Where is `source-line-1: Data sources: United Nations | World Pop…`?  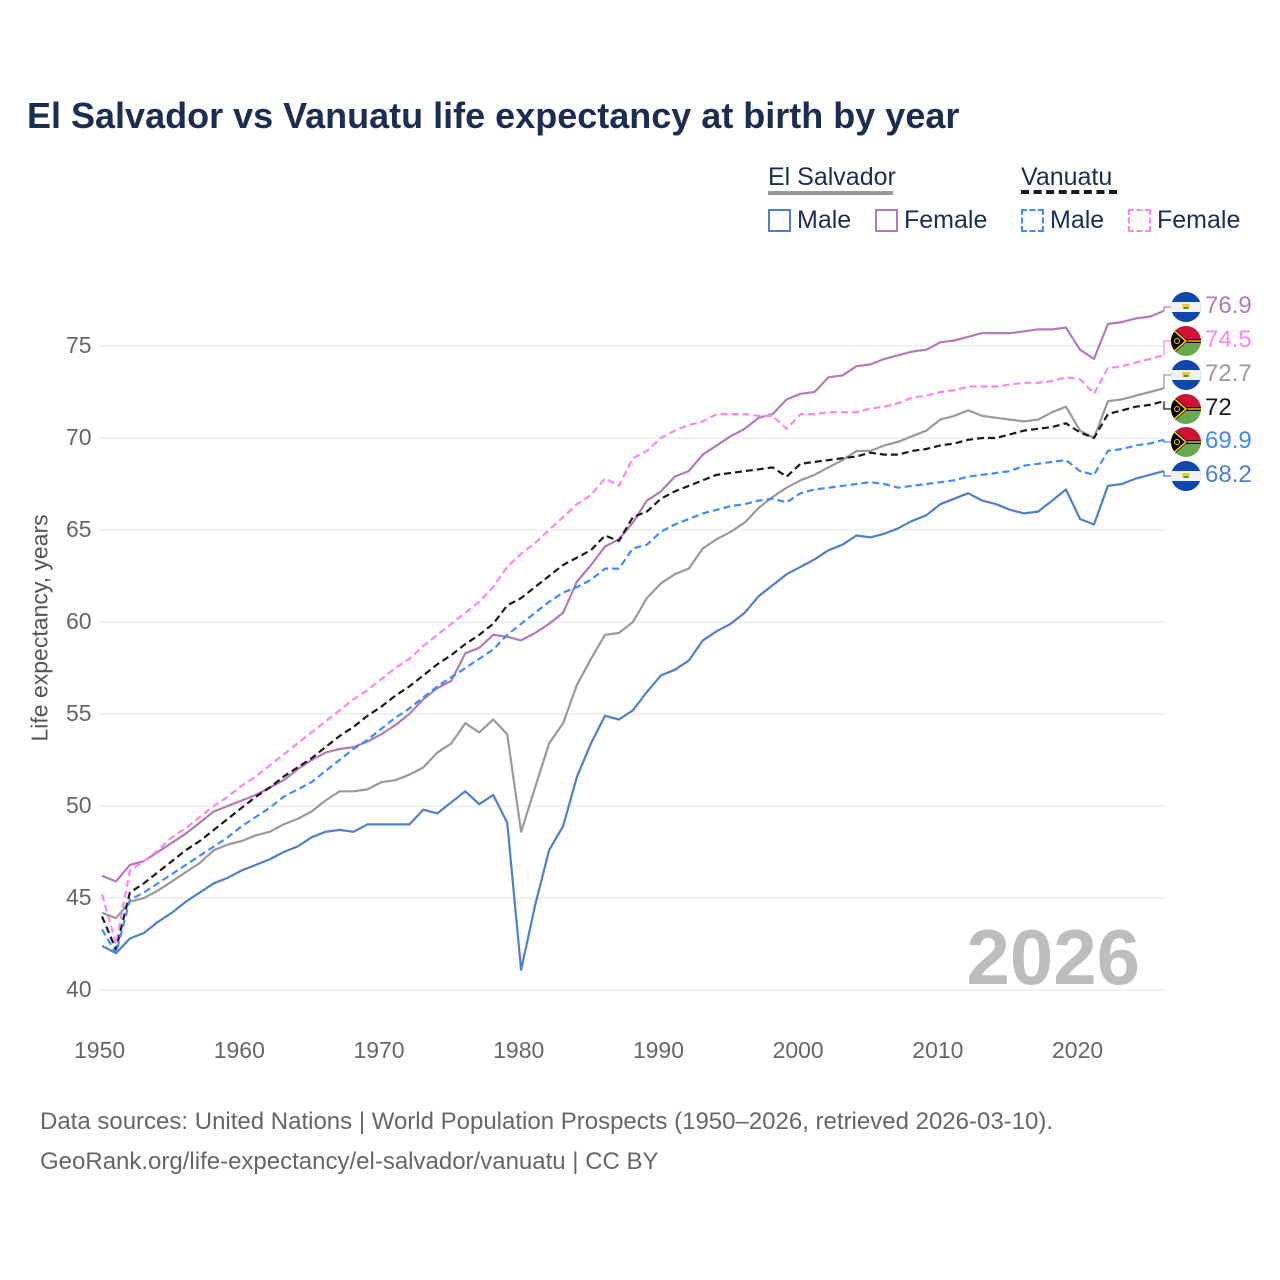 source-line-1: Data sources: United Nations | World Pop… is located at coordinates (547, 1121).